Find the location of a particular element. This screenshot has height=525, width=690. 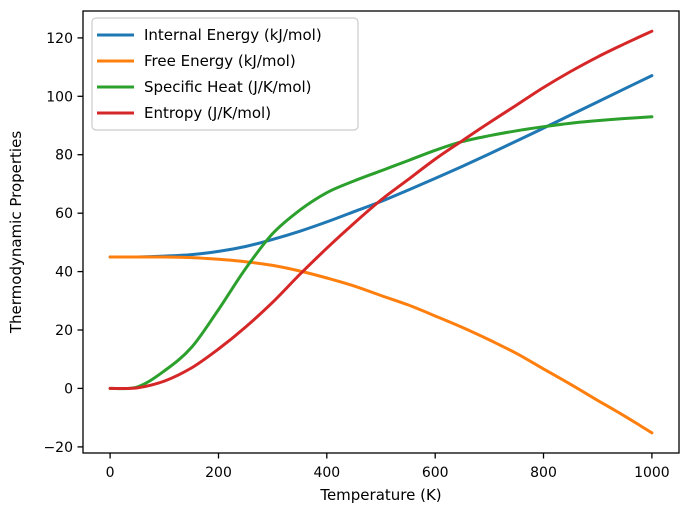

y-tick: −20 is located at coordinates (63, 448).